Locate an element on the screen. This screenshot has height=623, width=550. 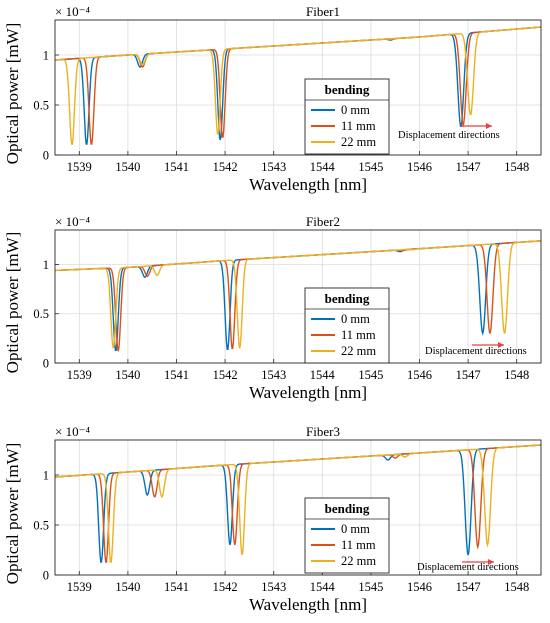
legend-box is located at coordinates (347, 116).